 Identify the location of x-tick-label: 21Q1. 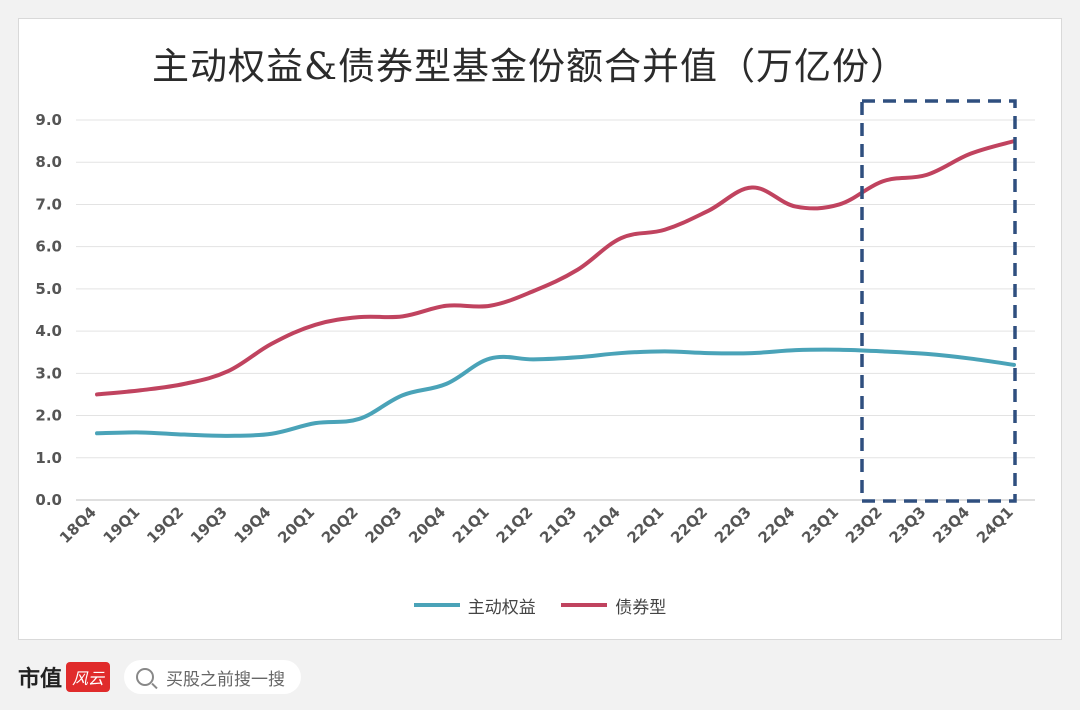
(471, 525).